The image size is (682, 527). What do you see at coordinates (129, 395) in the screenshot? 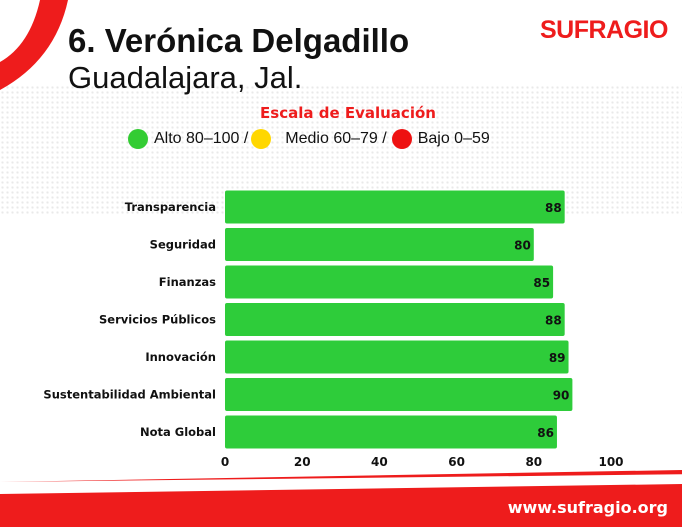
I see `category-label: Sustentabilidad Ambiental` at bounding box center [129, 395].